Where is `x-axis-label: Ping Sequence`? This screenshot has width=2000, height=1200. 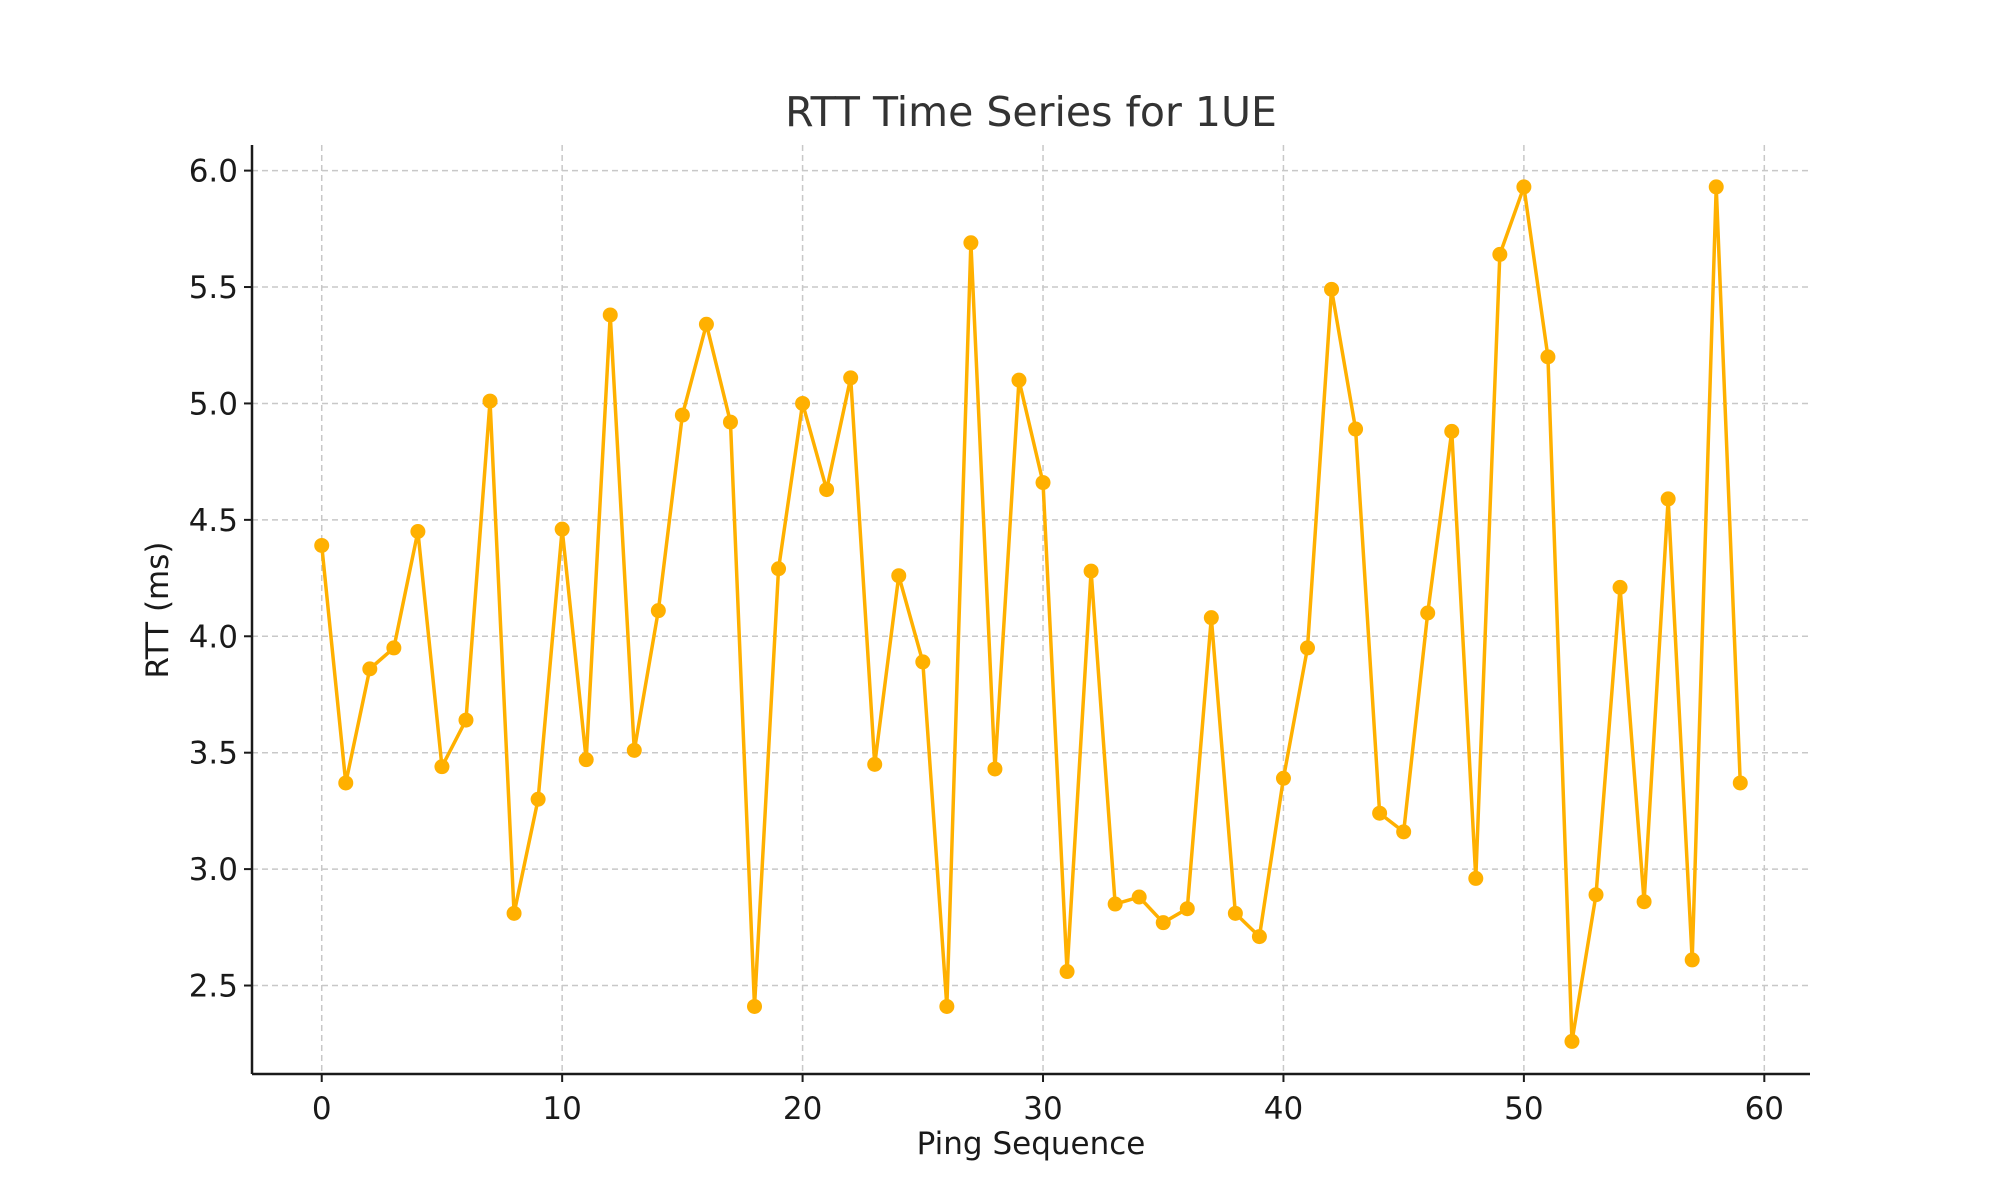 x-axis-label: Ping Sequence is located at coordinates (1031, 1144).